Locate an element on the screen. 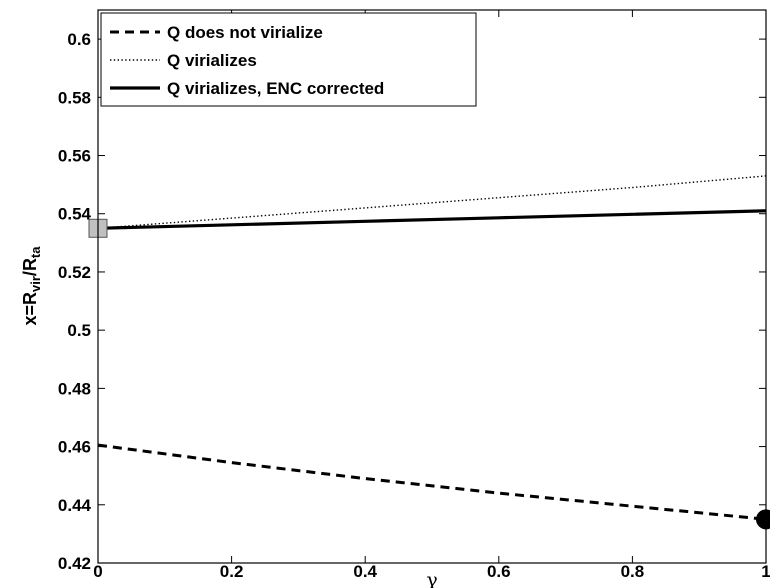 The height and width of the screenshot is (588, 770). y-tick-label: 0.5 is located at coordinates (79, 330).